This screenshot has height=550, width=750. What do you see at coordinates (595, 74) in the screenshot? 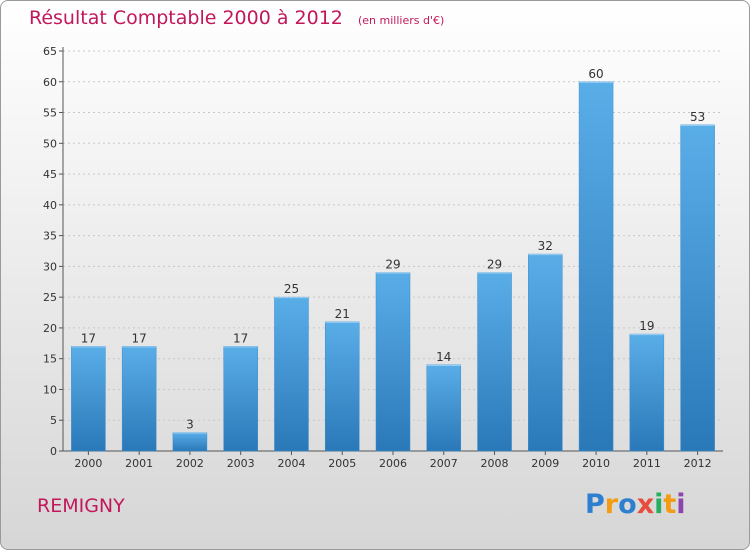
I see `value-label-2010: 60` at bounding box center [595, 74].